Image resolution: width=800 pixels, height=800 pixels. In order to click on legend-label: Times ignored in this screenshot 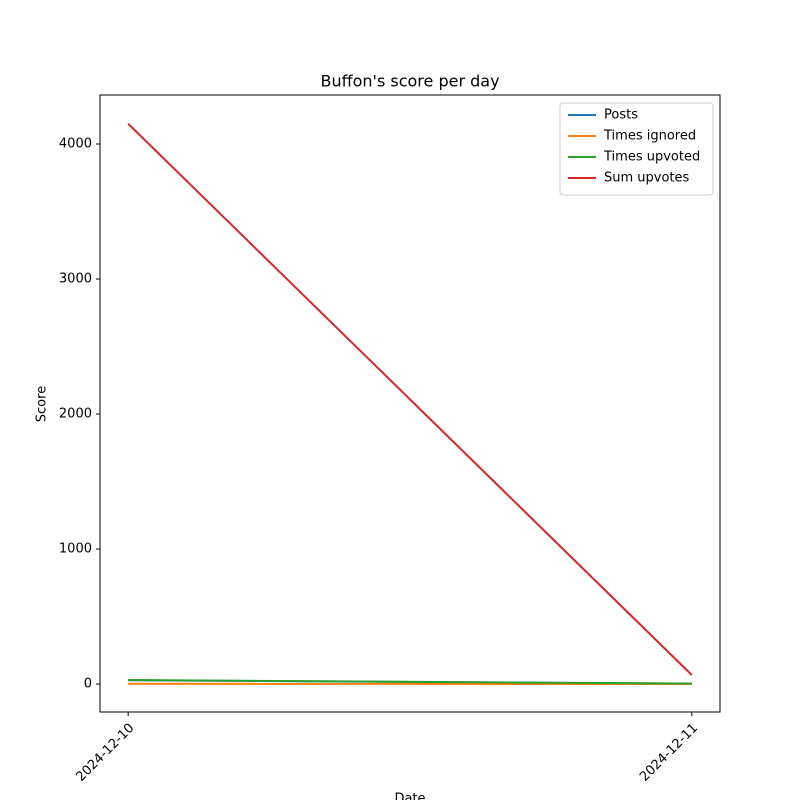, I will do `click(649, 136)`.